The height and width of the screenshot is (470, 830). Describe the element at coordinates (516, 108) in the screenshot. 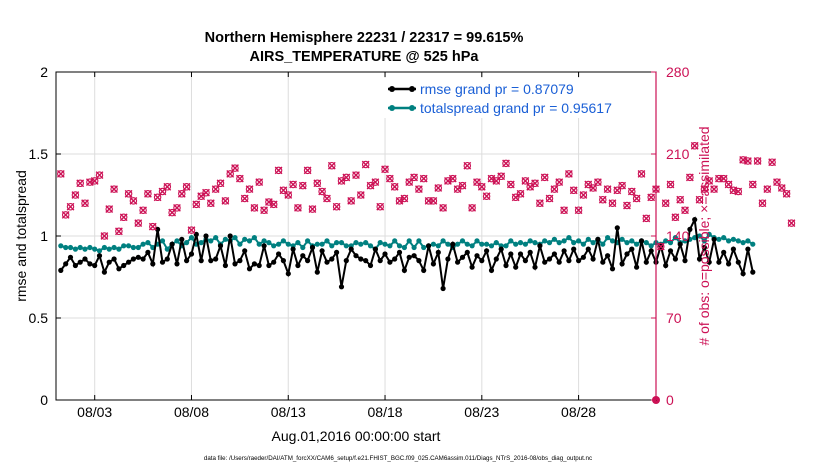

I see `legend-spread-label: totalspread grand pr = 0.95617` at that location.